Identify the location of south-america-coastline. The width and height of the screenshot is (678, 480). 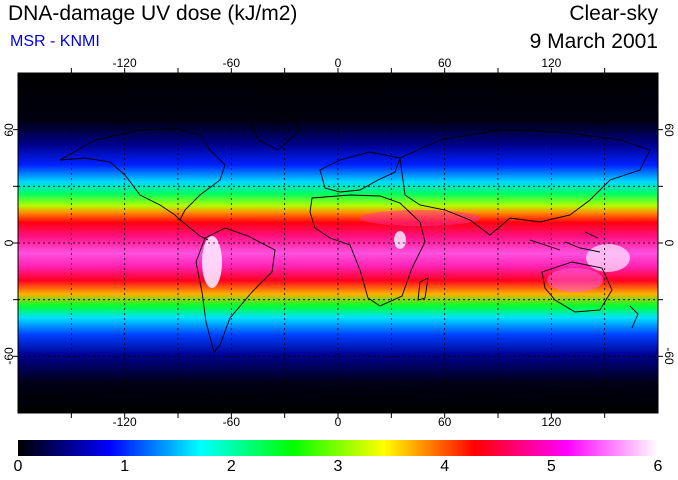
(235, 290).